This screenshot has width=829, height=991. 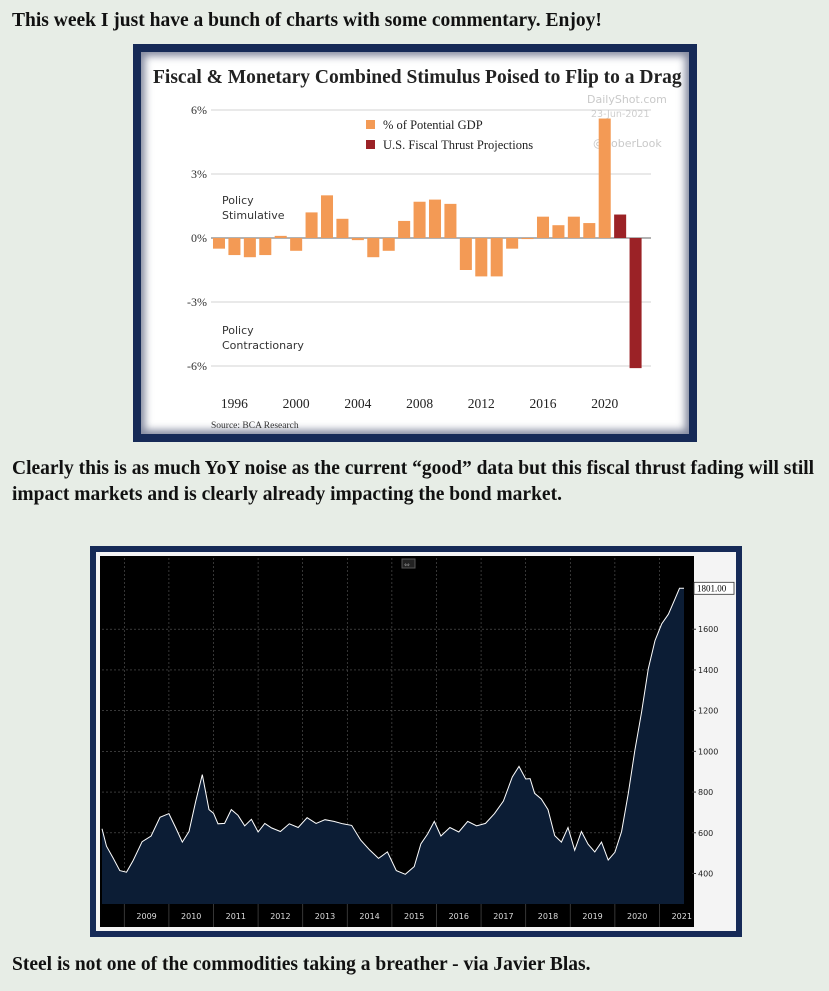 I want to click on fiscal-ytick-label: 0%, so click(x=199, y=238).